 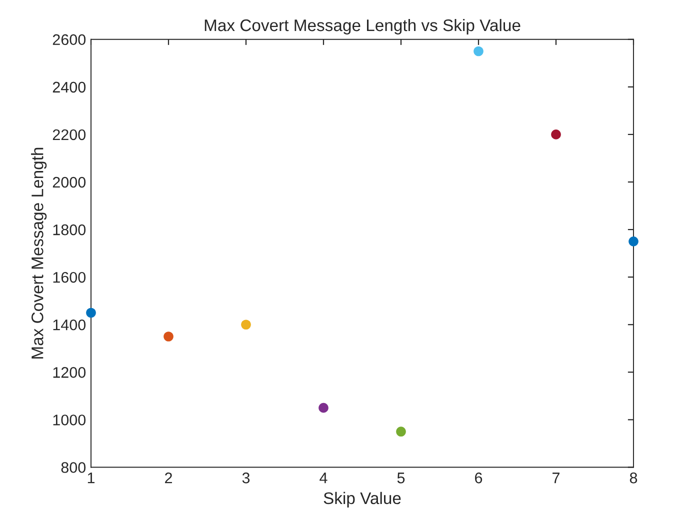 I want to click on y-tick-label: 1800, so click(x=69, y=230).